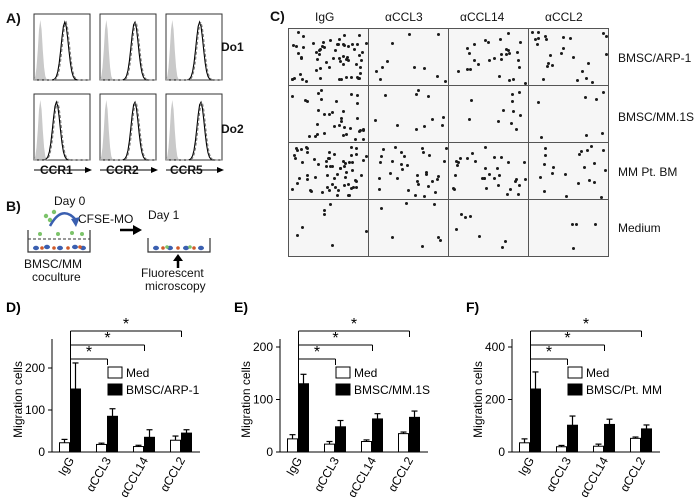  What do you see at coordinates (119, 238) in the screenshot?
I see `coculture-schematic` at bounding box center [119, 238].